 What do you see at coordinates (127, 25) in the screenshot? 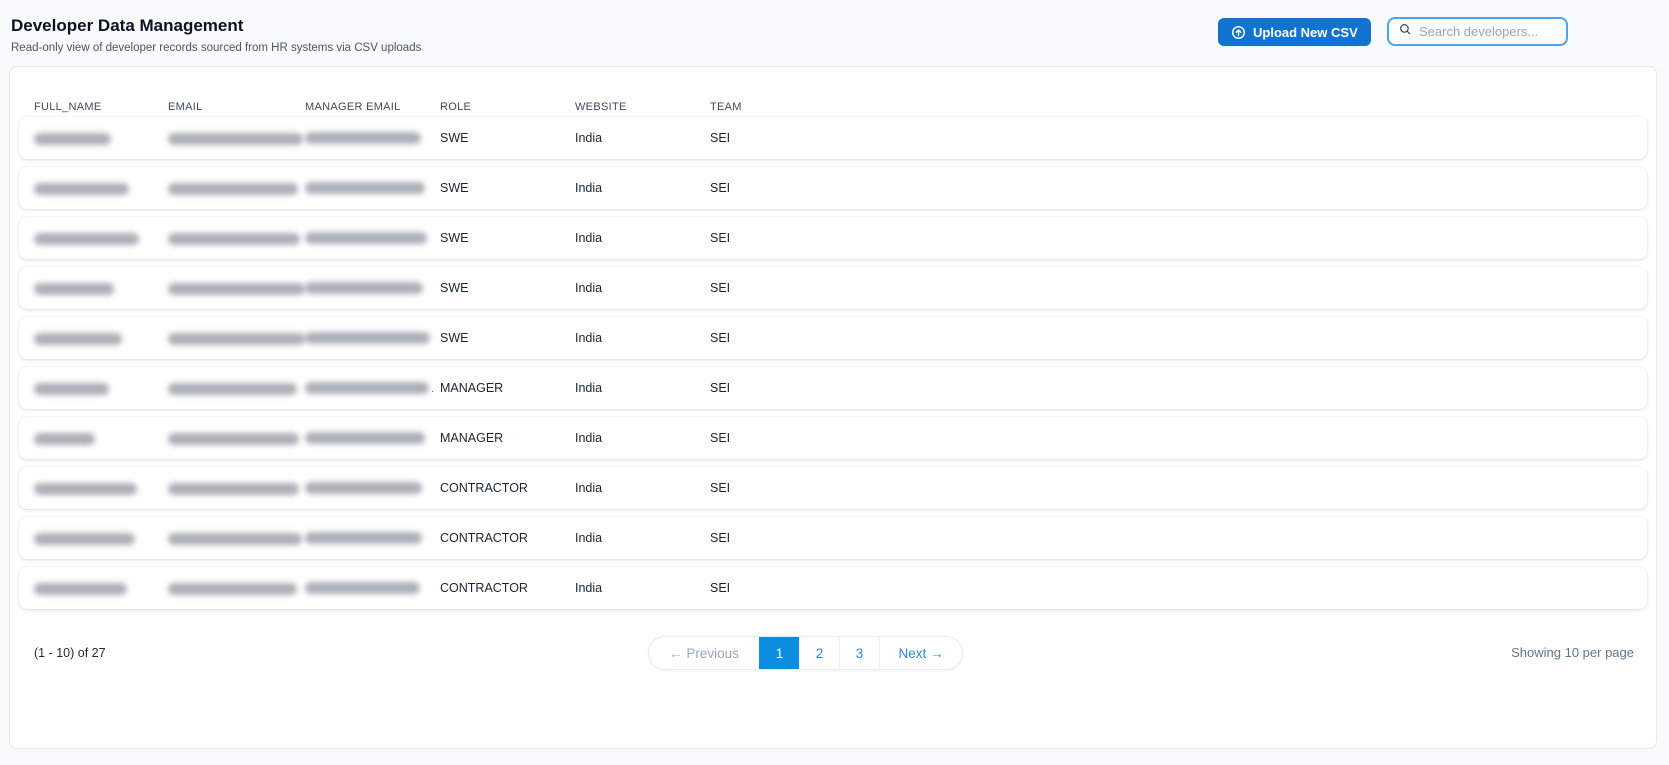
I see `page-title: Developer Data Management` at bounding box center [127, 25].